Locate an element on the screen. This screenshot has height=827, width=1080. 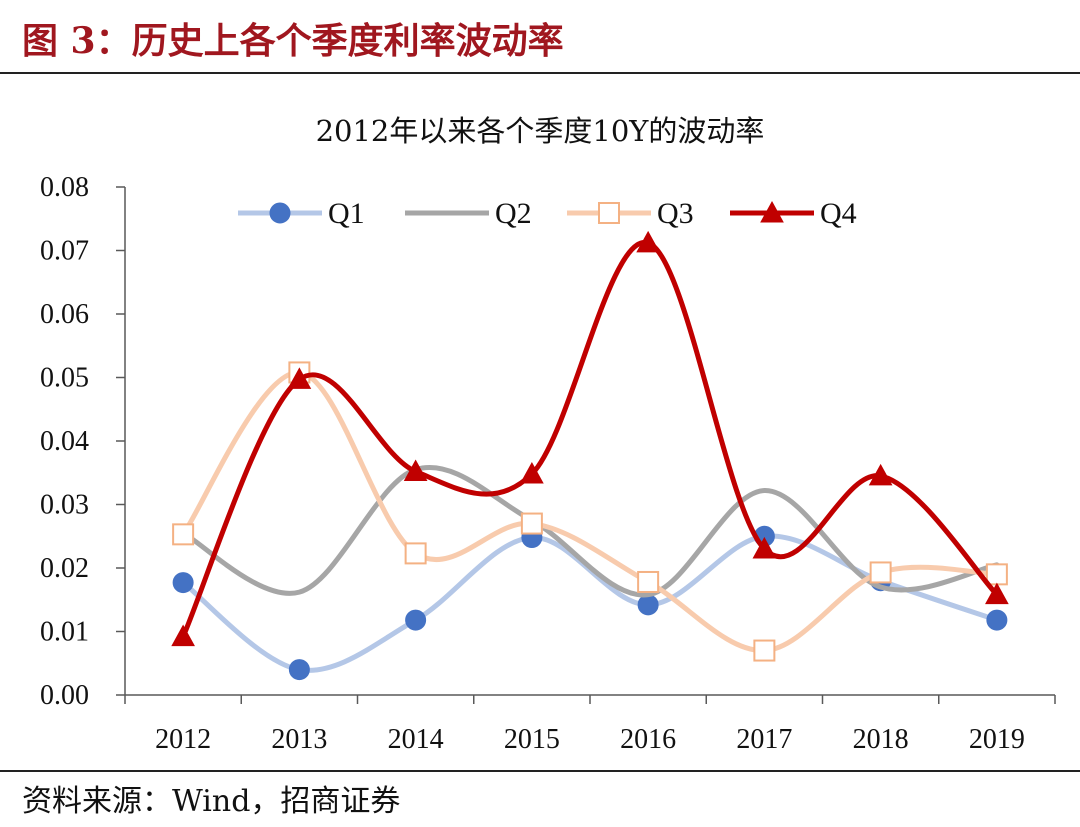
series-q2 is located at coordinates (590, 531).